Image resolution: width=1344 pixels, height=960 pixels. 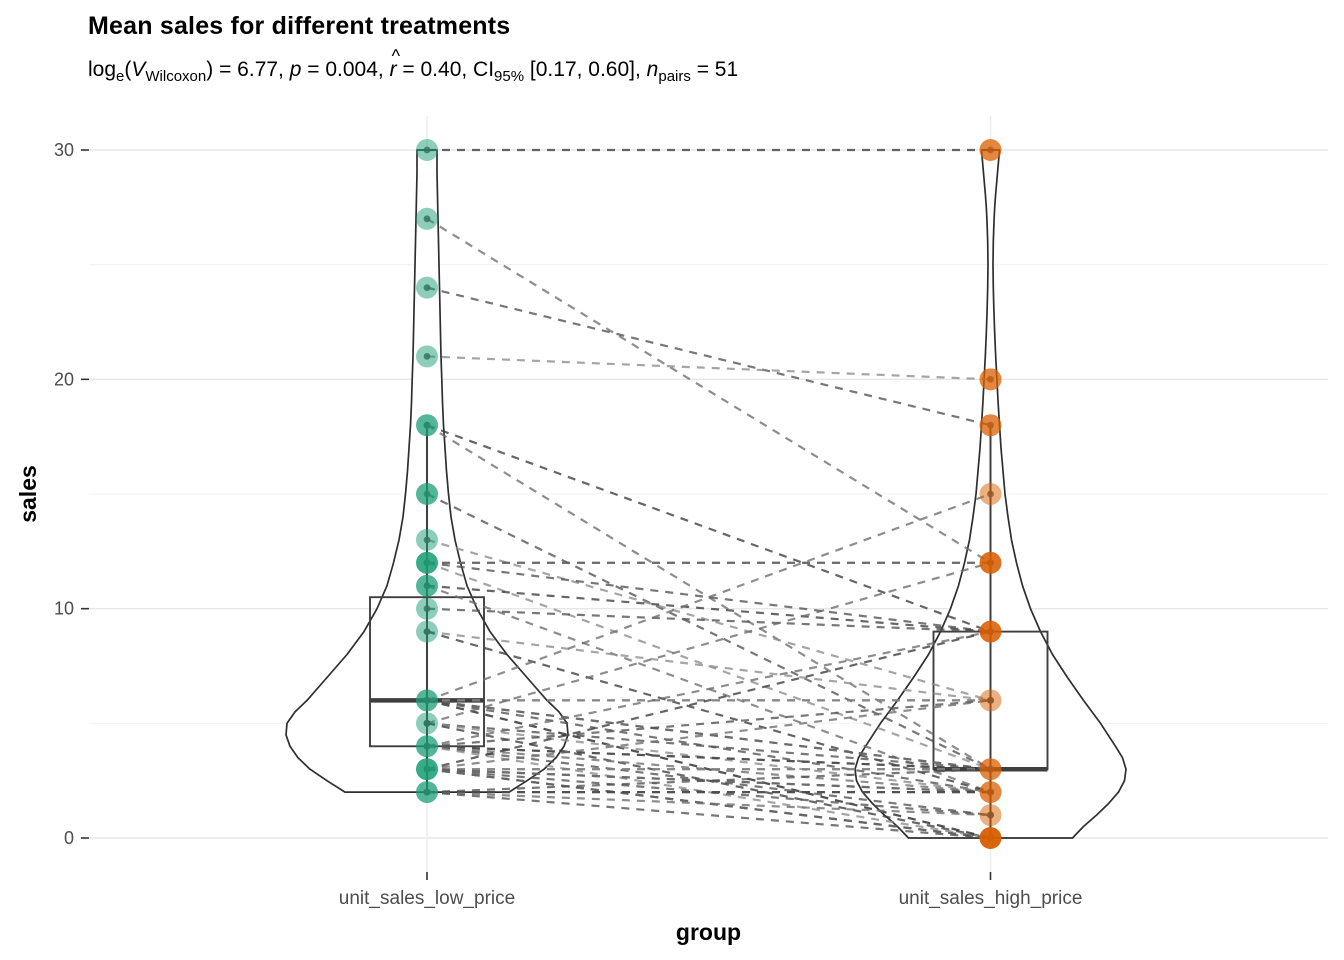 I want to click on x-axis-title: group, so click(x=708, y=932).